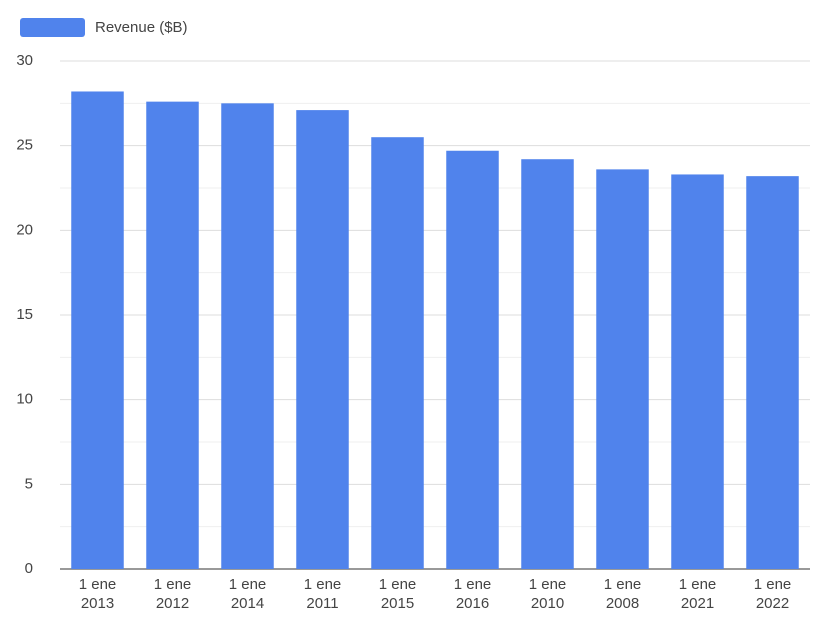 This screenshot has height=630, width=838. What do you see at coordinates (24, 229) in the screenshot?
I see `y-tick-label: 20` at bounding box center [24, 229].